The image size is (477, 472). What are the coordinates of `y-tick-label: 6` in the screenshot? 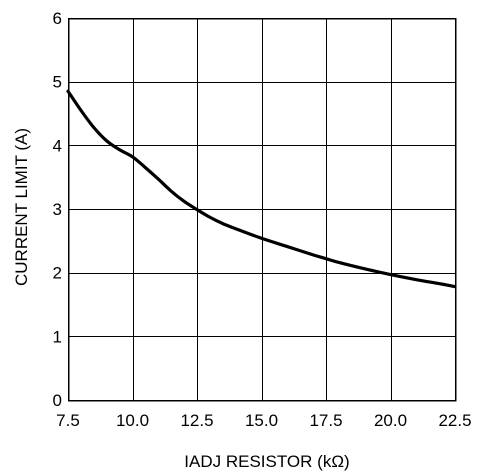 It's located at (57, 18).